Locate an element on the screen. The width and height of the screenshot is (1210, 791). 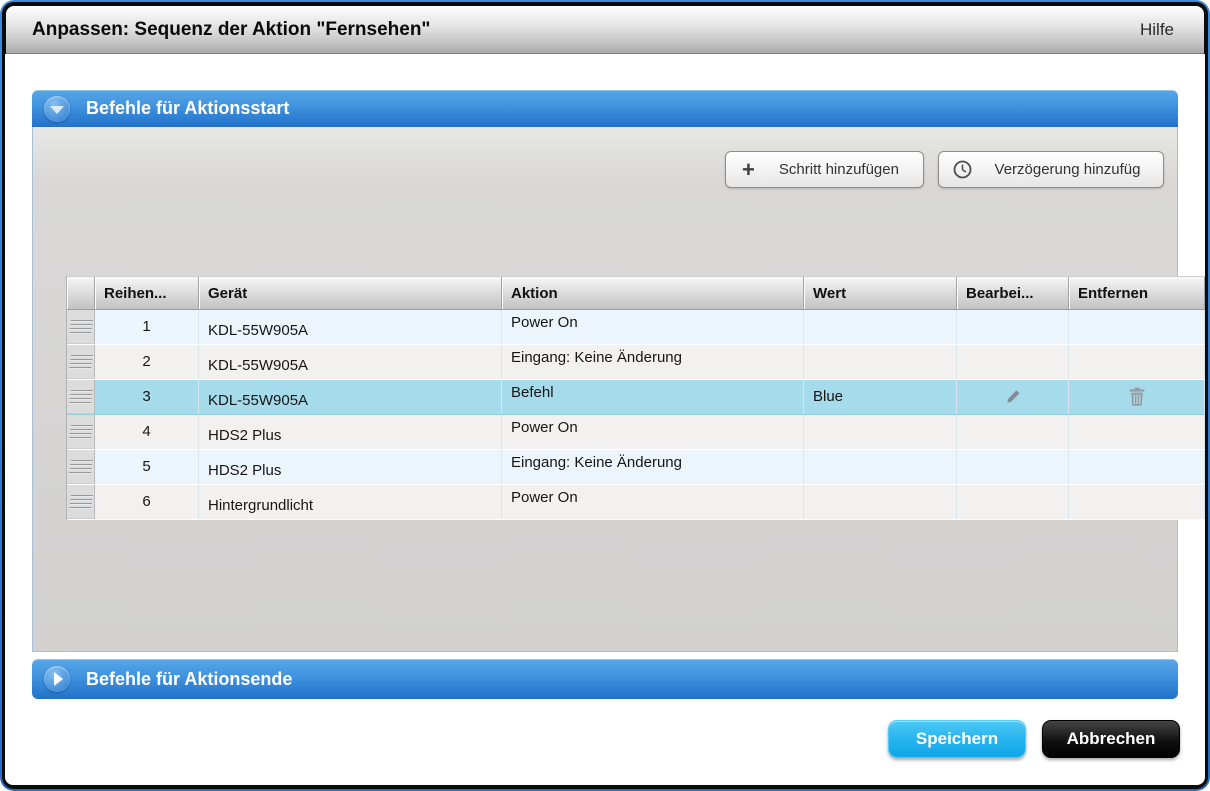
chevron-down-icon is located at coordinates (57, 109).